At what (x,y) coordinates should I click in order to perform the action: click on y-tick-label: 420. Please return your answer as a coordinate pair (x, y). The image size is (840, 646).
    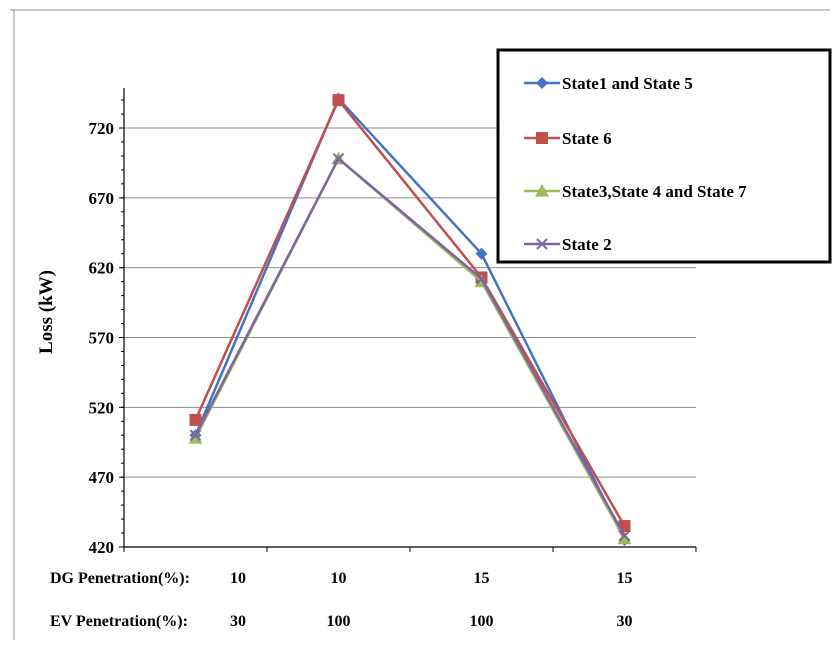
    Looking at the image, I should click on (102, 547).